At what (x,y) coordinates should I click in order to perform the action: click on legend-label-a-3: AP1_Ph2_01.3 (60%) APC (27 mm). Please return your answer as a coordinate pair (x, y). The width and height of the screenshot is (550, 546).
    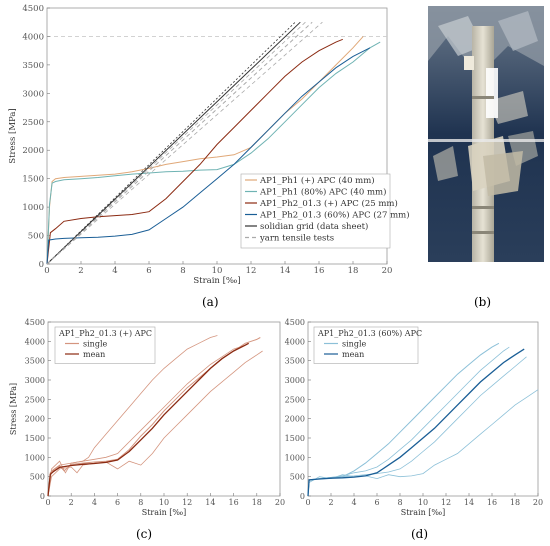
    Looking at the image, I should click on (334, 215).